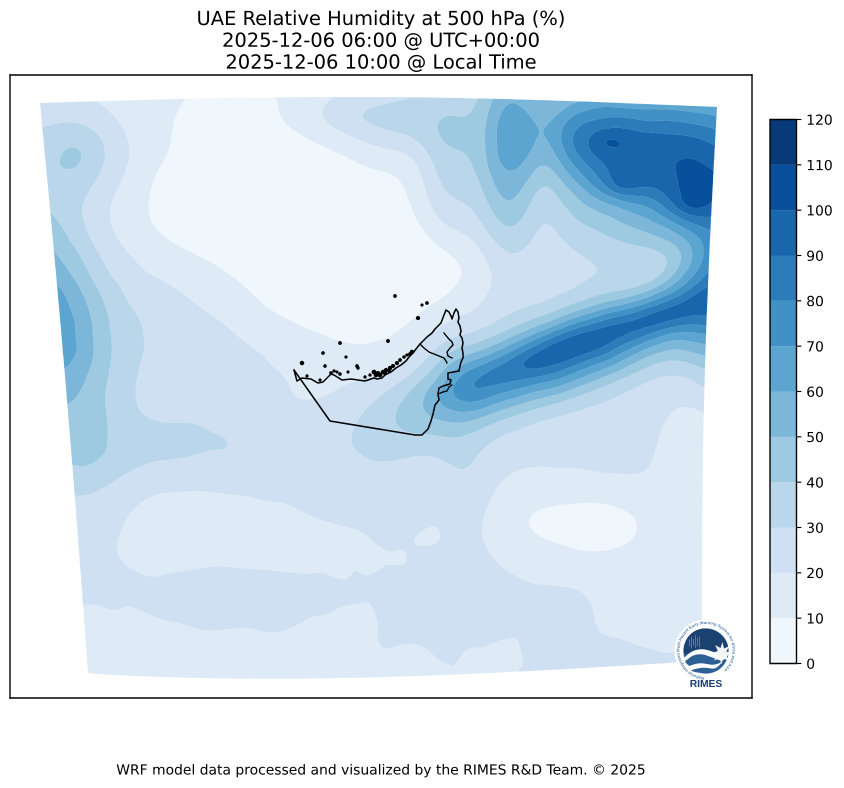  I want to click on svg-text: RIMES, so click(706, 684).